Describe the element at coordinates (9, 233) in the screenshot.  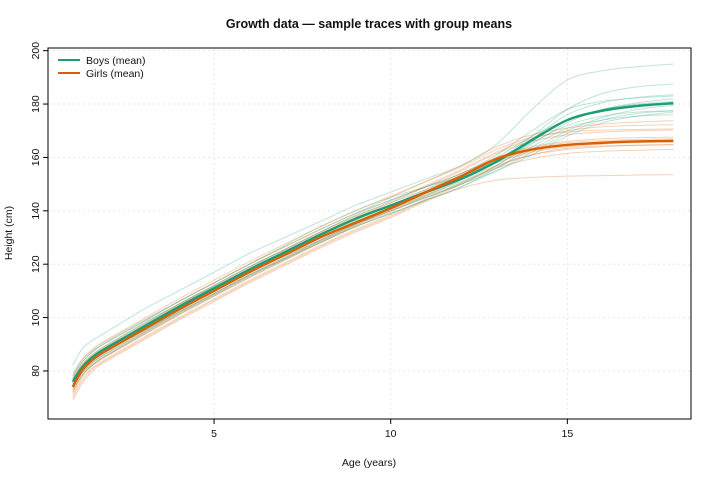
I see `y-axis-label: Height (cm)` at that location.